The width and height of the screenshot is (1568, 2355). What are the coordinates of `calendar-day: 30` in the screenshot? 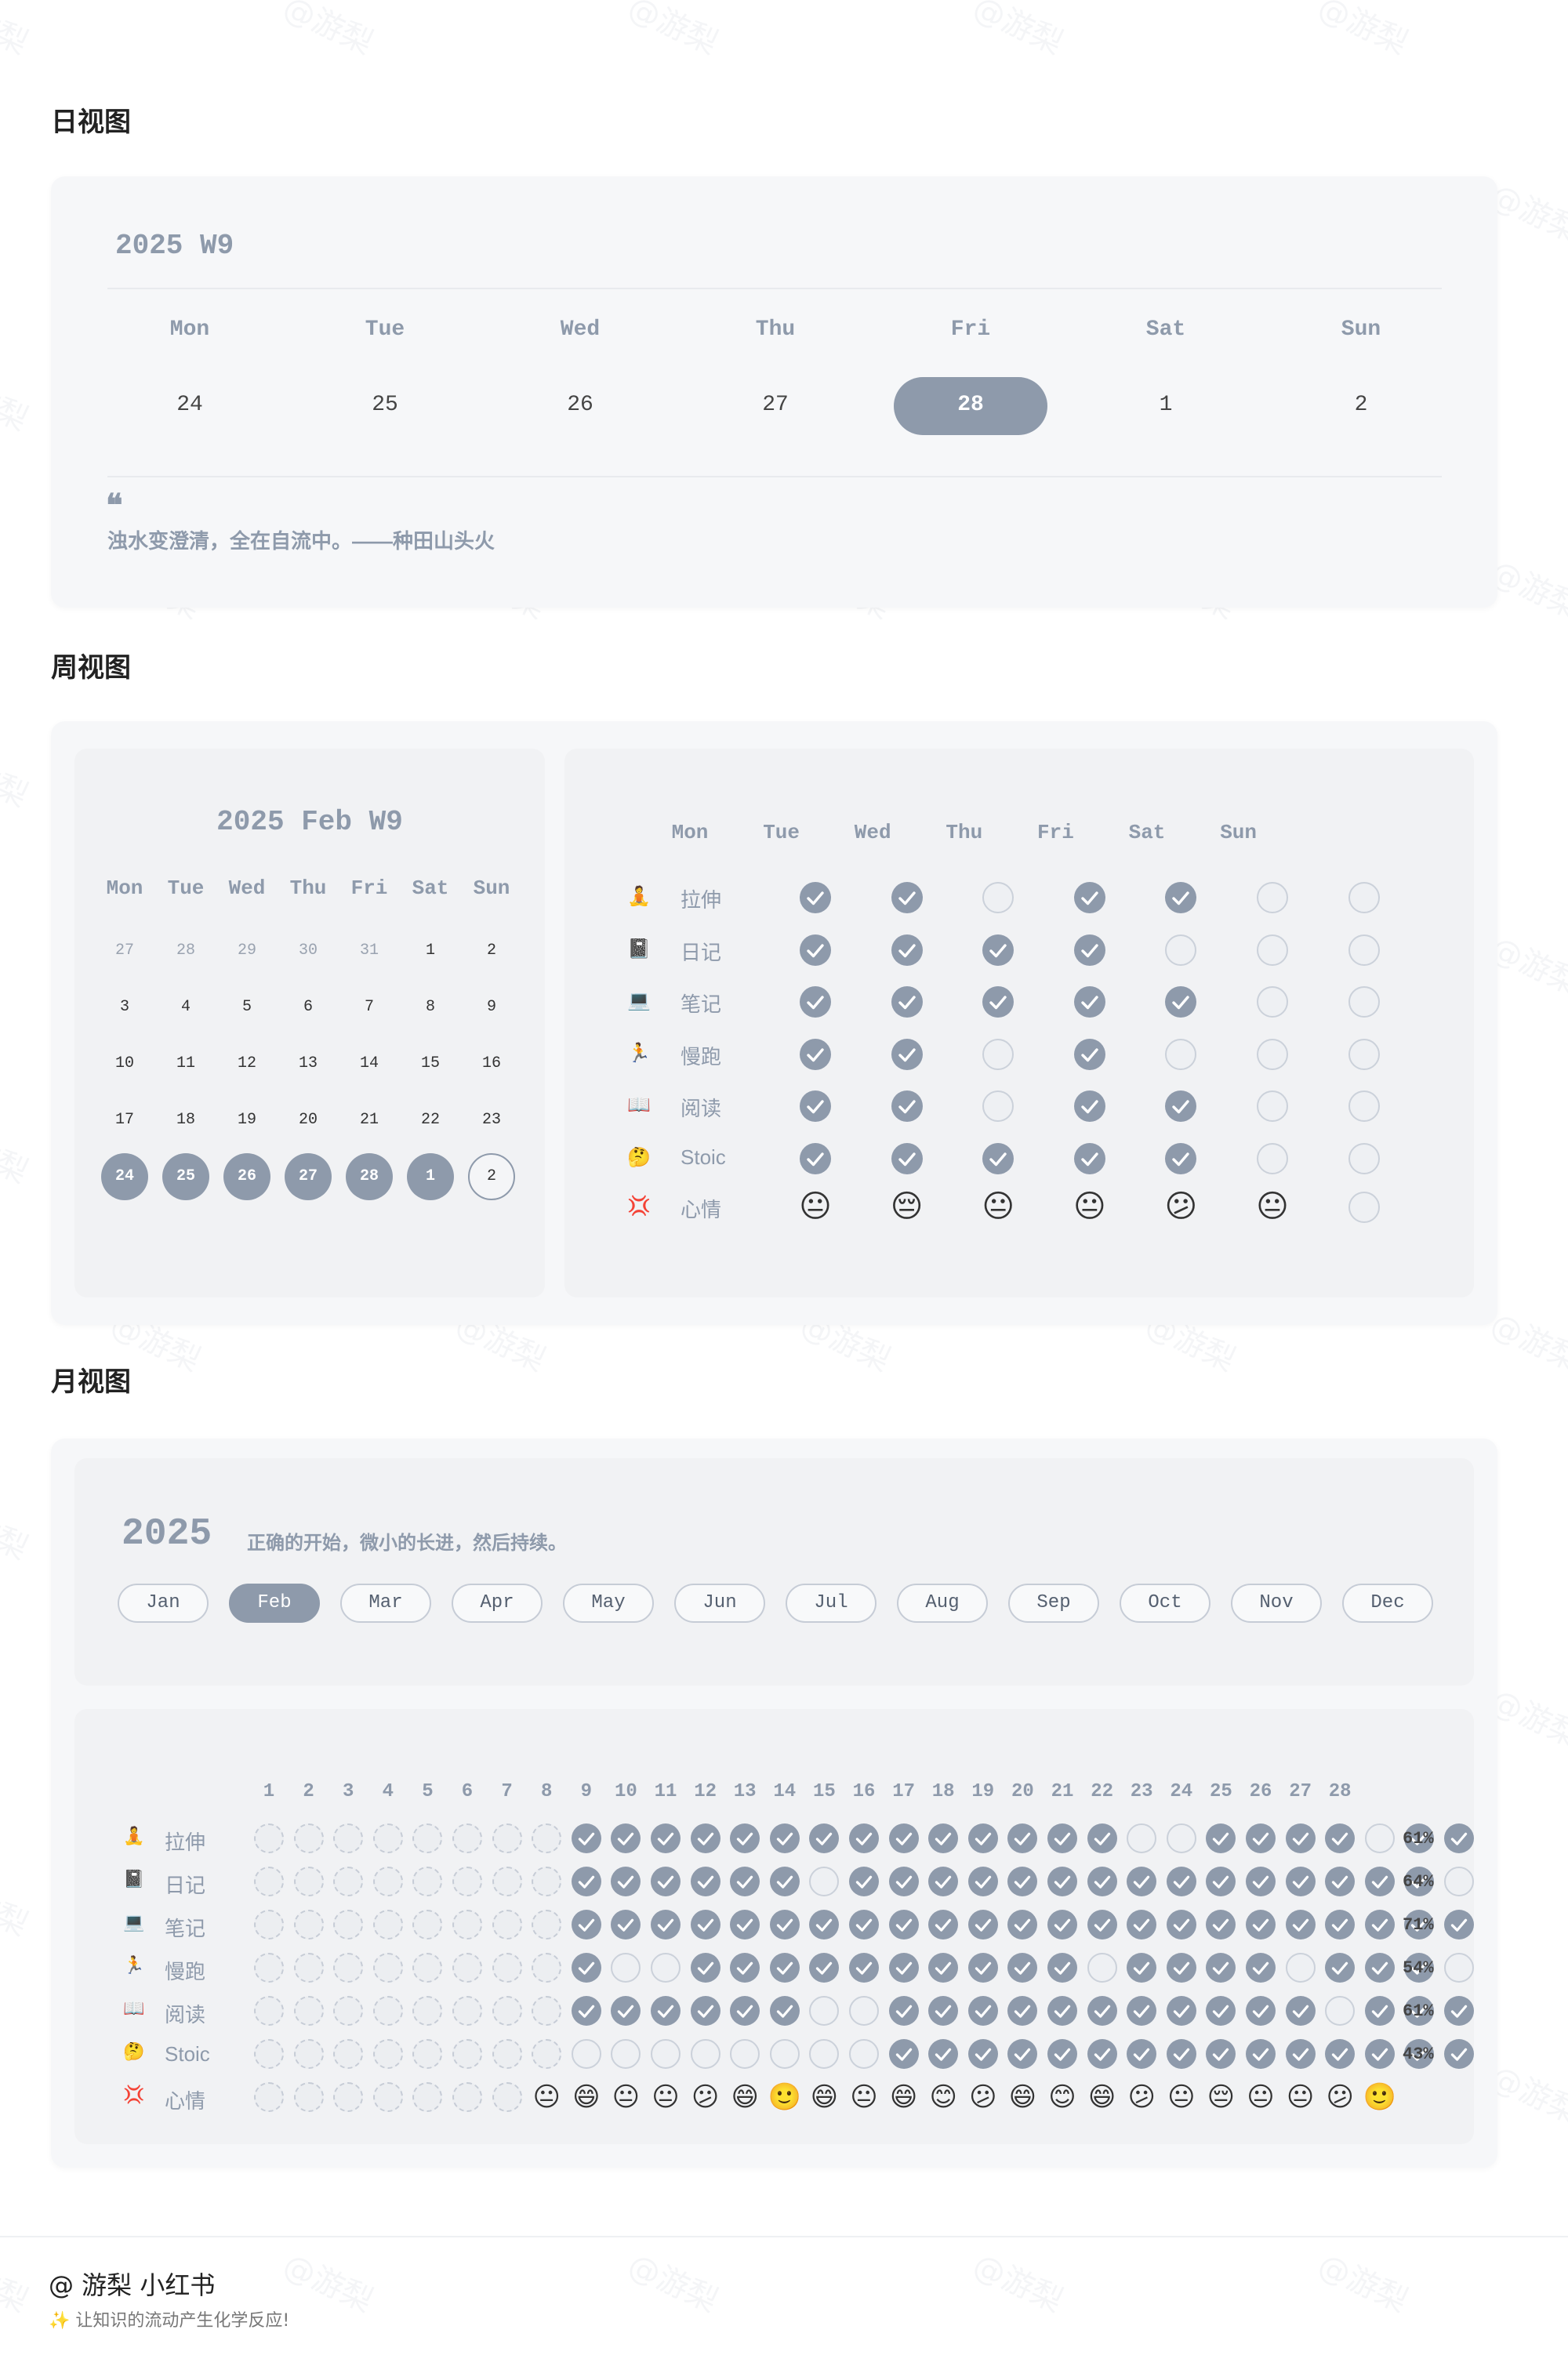 It's located at (308, 951).